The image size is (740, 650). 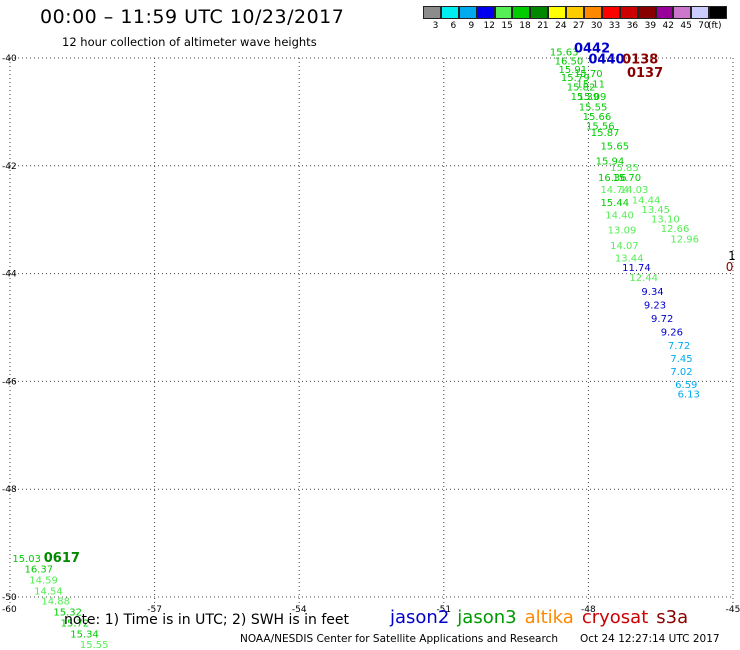 I want to click on wave-height-value: 15.85, so click(x=624, y=168).